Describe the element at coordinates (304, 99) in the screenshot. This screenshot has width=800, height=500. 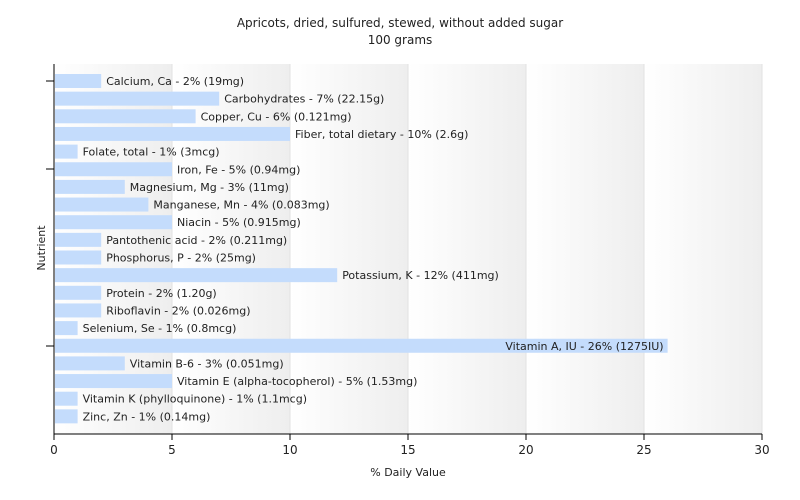
I see `bar-label: Carbohydrates - 7% (22.15g)` at that location.